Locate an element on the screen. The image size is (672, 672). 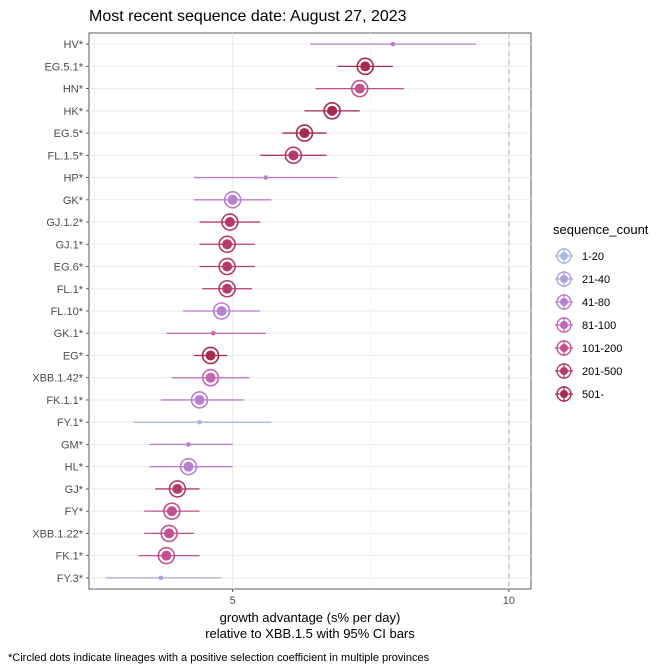
legend-label: 21-40 is located at coordinates (596, 280).